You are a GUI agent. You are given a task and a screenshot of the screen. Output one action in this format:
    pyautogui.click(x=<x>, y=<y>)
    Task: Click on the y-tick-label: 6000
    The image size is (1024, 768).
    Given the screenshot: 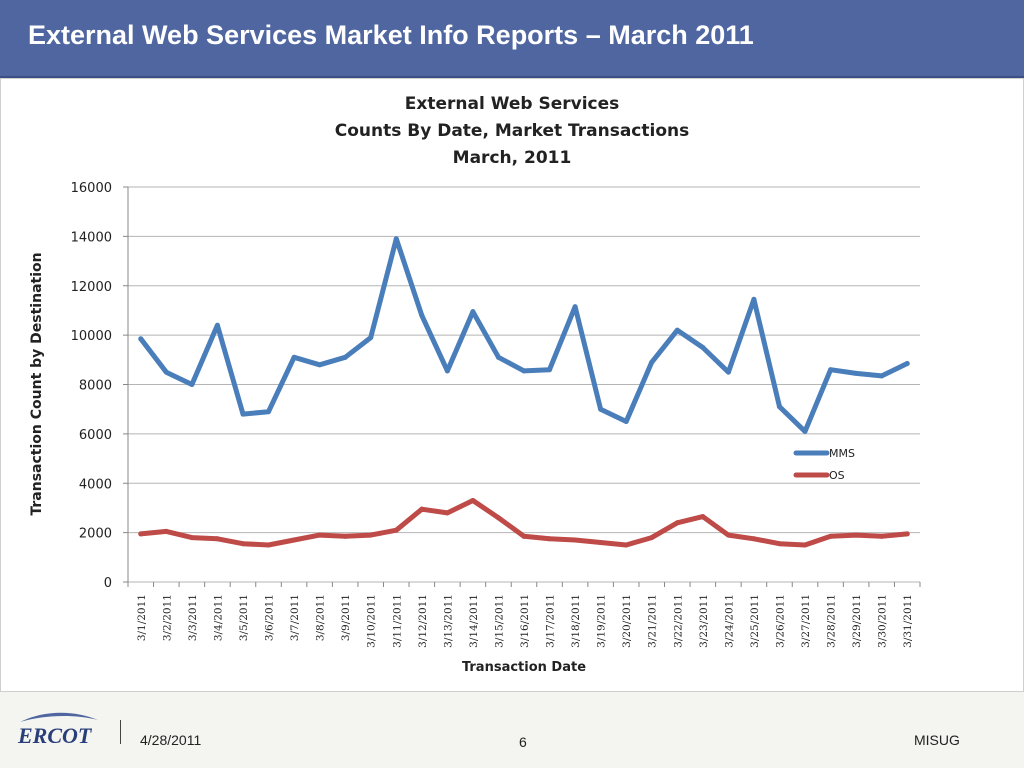 What is the action you would take?
    pyautogui.click(x=95, y=435)
    